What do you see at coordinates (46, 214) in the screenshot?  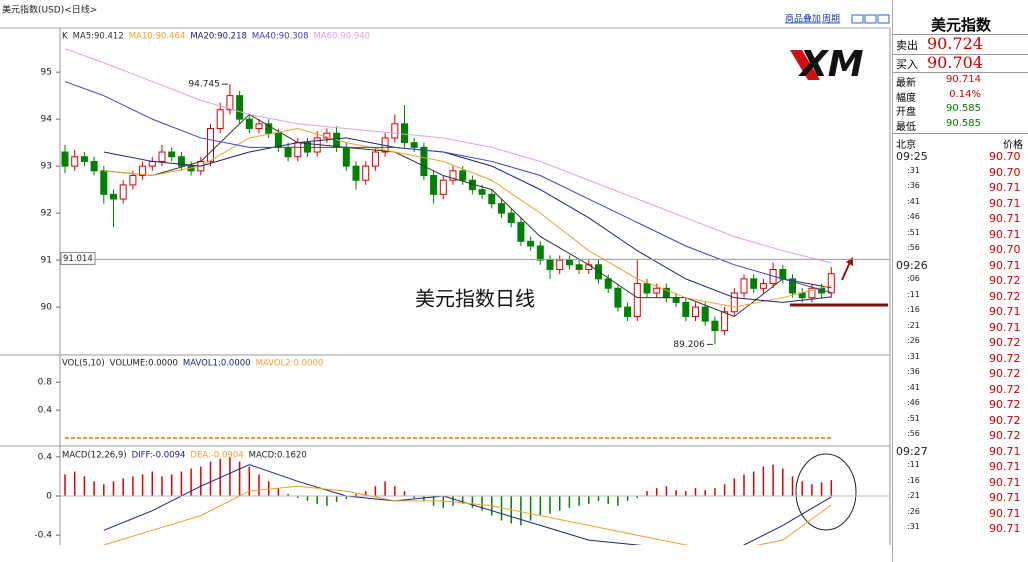 I see `y-tick-label: 92` at bounding box center [46, 214].